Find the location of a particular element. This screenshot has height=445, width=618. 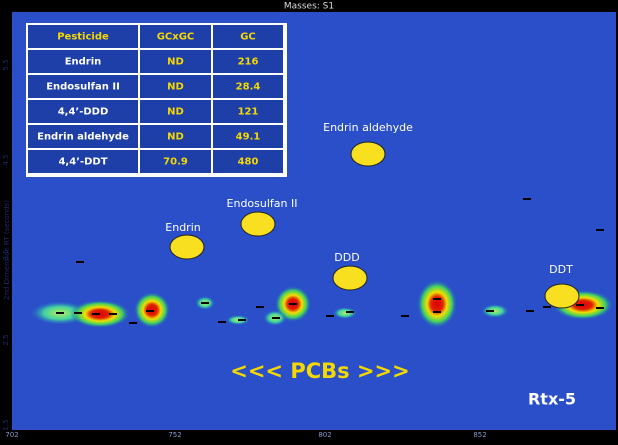

table-text: 28.4 is located at coordinates (248, 87).